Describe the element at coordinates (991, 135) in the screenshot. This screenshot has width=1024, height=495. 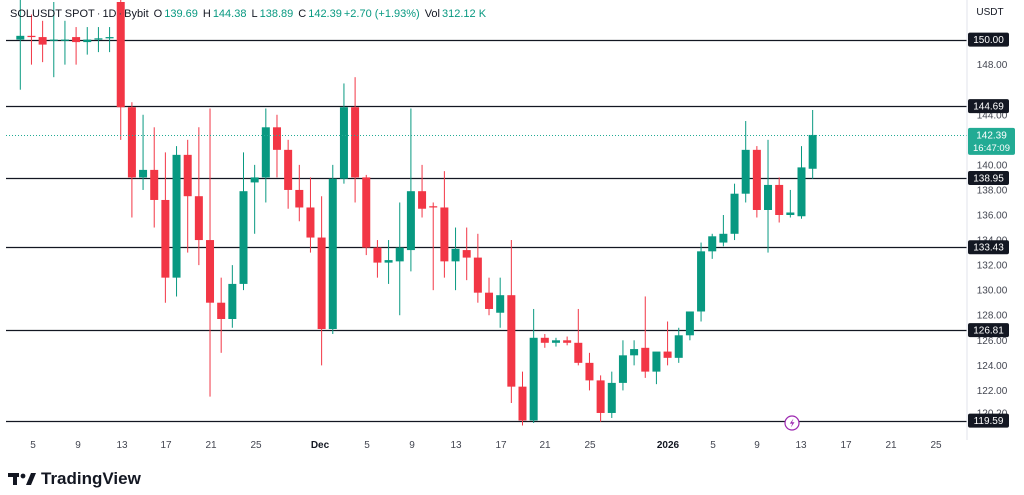
I see `last-price-label: 142.39` at that location.